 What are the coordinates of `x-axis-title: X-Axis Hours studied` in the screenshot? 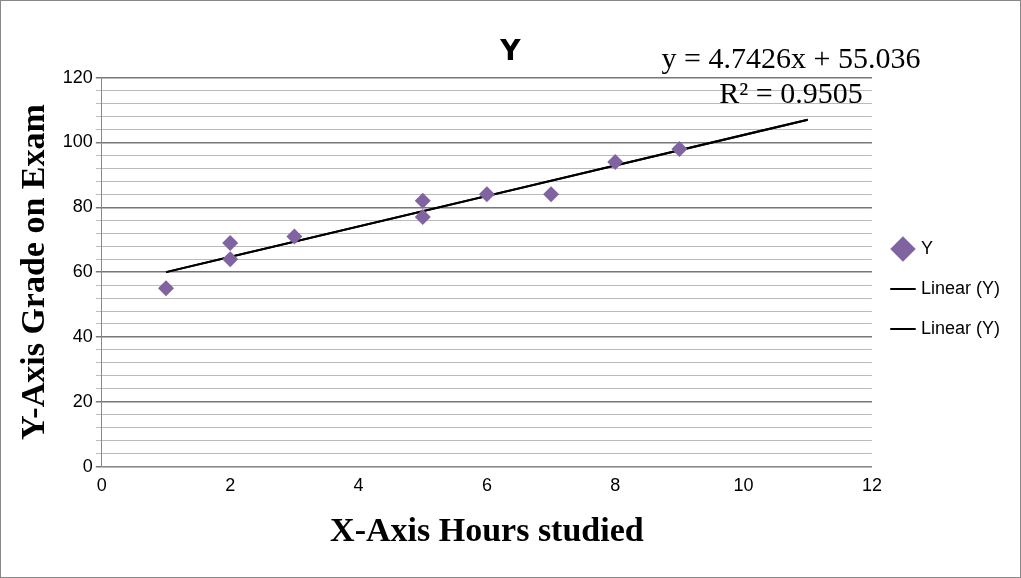 It's located at (487, 530).